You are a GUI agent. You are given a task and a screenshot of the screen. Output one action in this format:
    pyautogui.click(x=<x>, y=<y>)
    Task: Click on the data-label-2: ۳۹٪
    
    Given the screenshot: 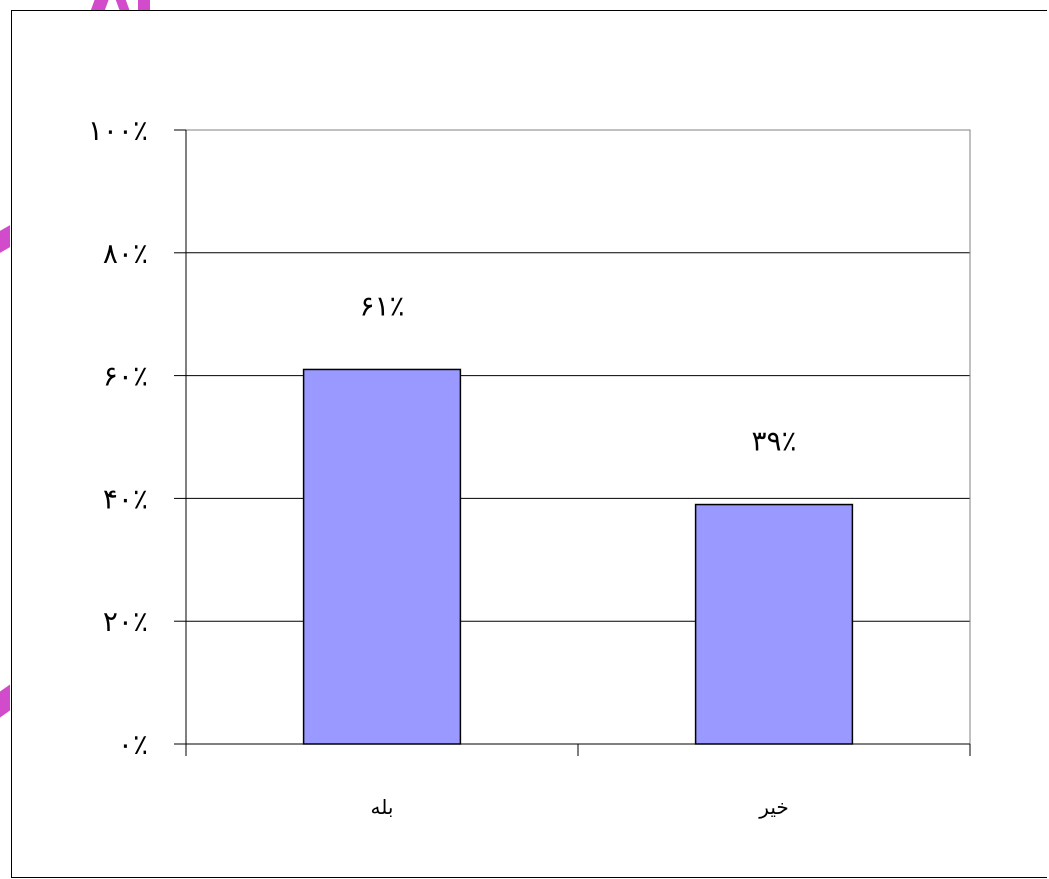 What is the action you would take?
    pyautogui.click(x=773, y=441)
    